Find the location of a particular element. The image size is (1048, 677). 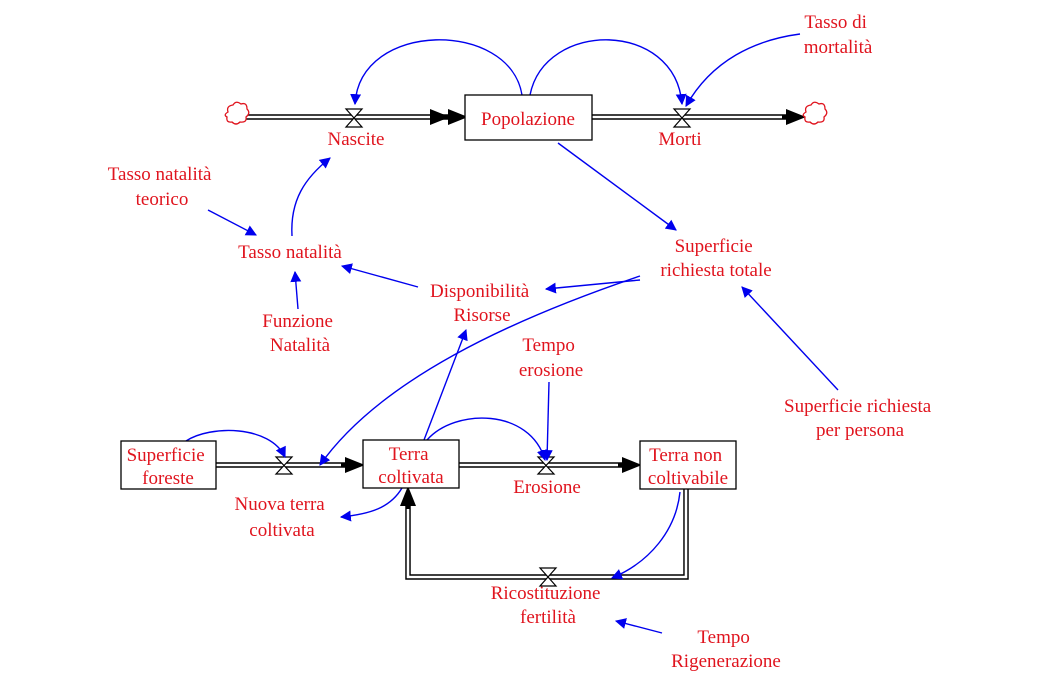

stock-superficie-foreste: Superficie foreste is located at coordinates (168, 465).